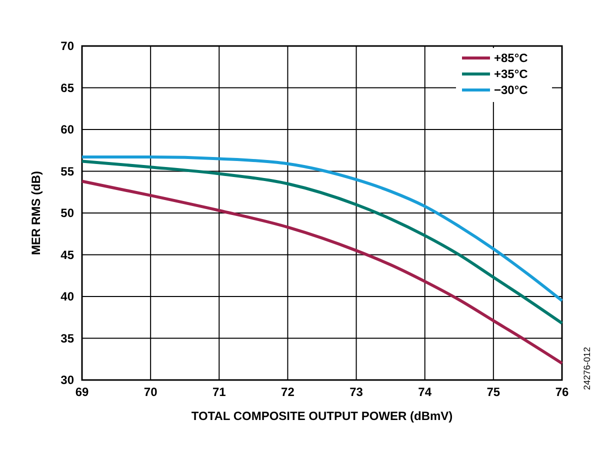 The height and width of the screenshot is (452, 600). What do you see at coordinates (67, 171) in the screenshot?
I see `y-tick-label: 55` at bounding box center [67, 171].